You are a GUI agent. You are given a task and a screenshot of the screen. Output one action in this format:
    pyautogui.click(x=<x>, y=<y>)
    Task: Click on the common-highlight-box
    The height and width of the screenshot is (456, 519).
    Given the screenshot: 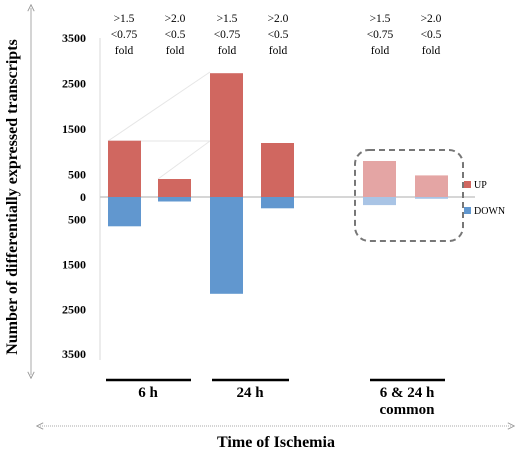 What is the action you would take?
    pyautogui.click(x=409, y=195)
    